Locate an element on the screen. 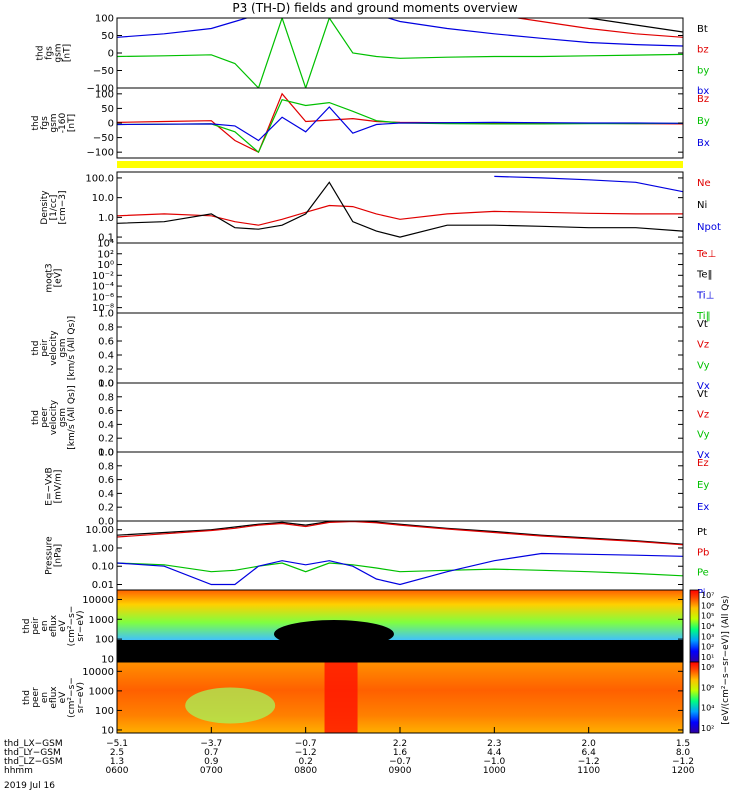 The image size is (750, 800). ytick-label-p7: 0.4 is located at coordinates (106, 494).